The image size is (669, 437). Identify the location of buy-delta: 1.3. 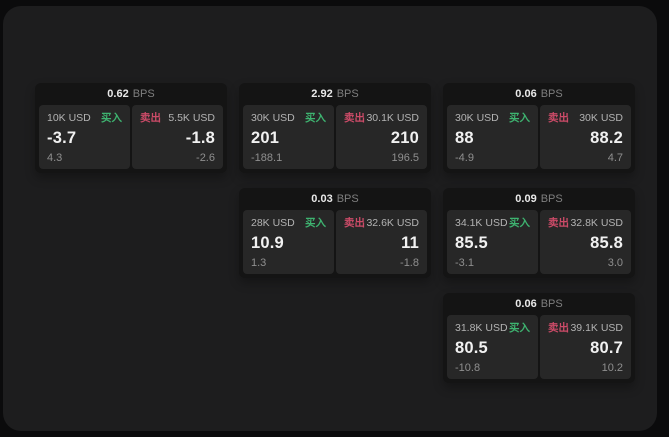
(259, 263).